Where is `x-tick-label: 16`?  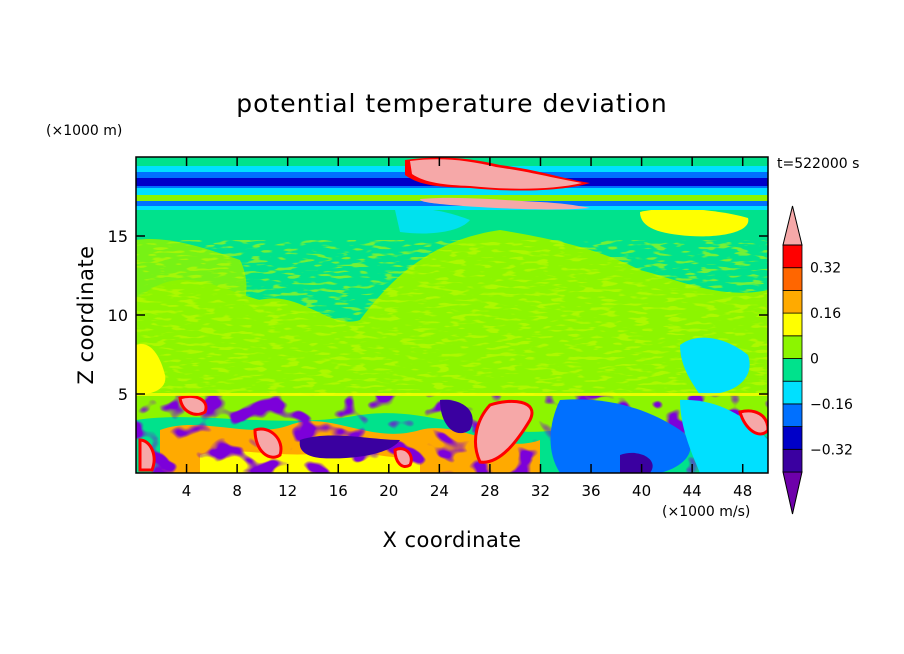 x-tick-label: 16 is located at coordinates (338, 491).